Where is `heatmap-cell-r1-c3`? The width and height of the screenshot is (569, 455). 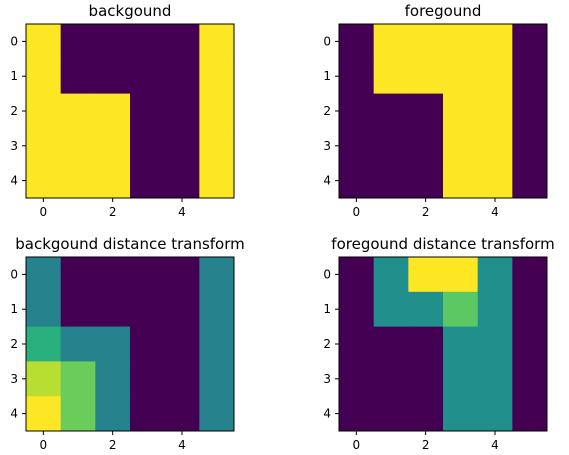 heatmap-cell-r1-c3 is located at coordinates (148, 309).